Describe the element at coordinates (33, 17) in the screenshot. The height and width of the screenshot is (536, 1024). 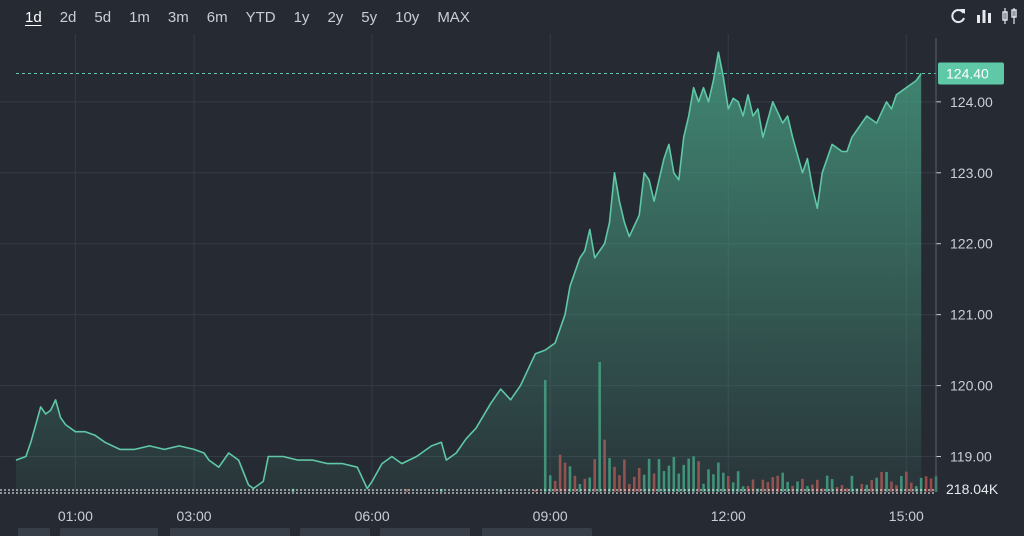
I see `range-tab-1d: 1d` at that location.